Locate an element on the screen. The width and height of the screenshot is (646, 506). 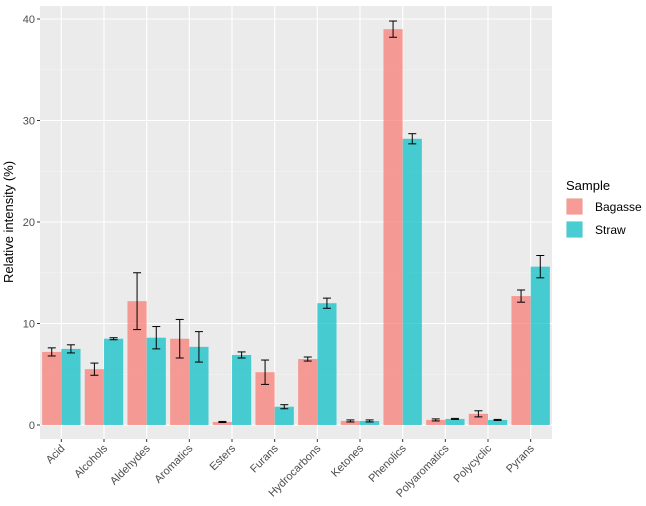
y-tick-label: 10 is located at coordinates (29, 325).